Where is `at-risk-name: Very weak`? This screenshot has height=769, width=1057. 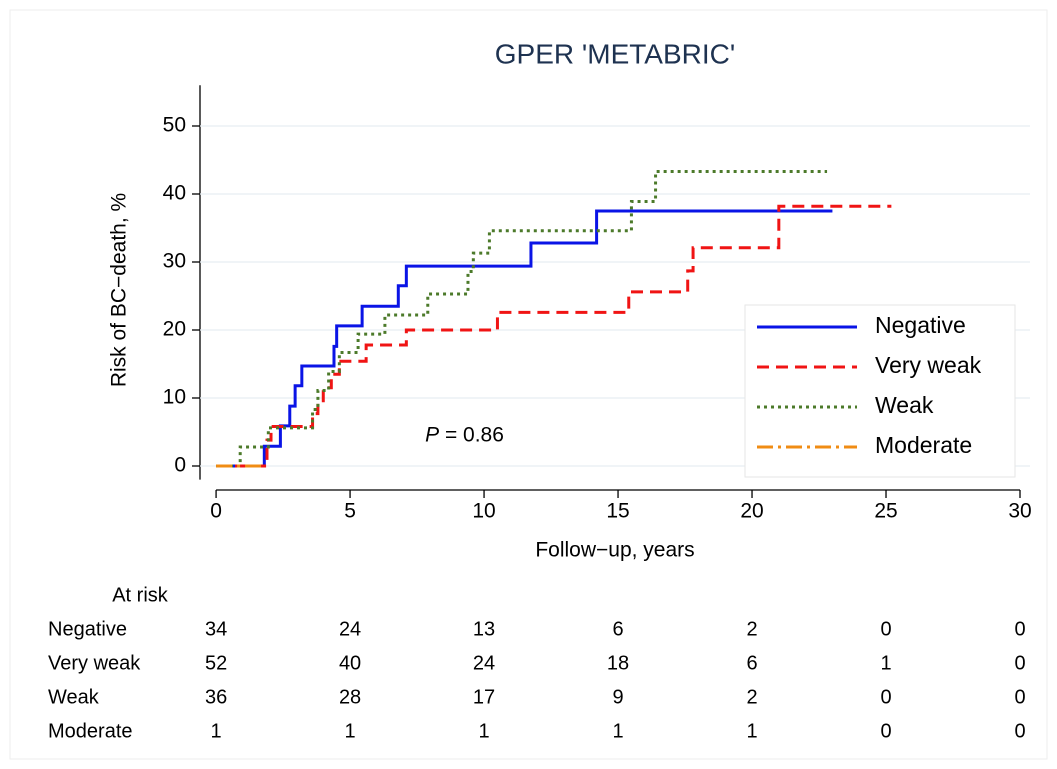
at-risk-name: Very weak is located at coordinates (94, 663).